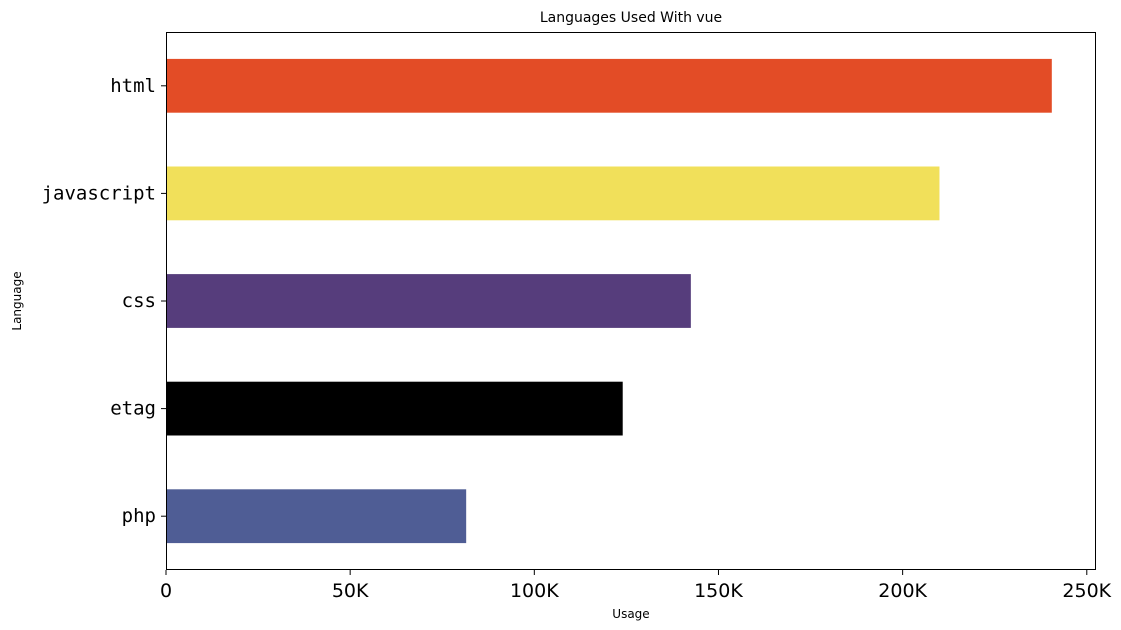 This screenshot has width=1121, height=630. I want to click on bar-php, so click(316, 516).